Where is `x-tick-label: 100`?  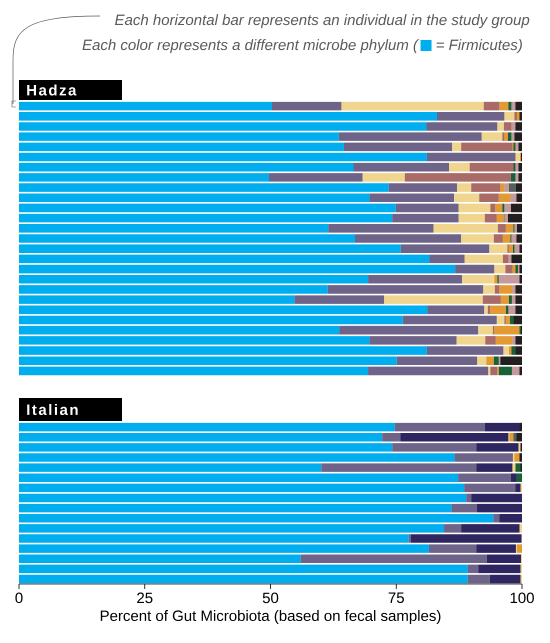
x-tick-label: 100 is located at coordinates (522, 598).